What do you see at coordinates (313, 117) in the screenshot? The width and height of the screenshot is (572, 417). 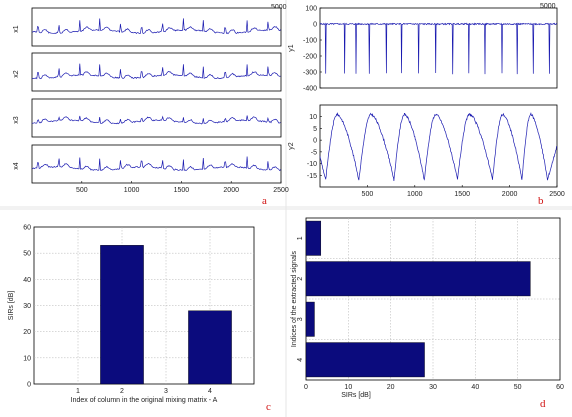 I see `panel-b-bottom-ytick-0: 10` at bounding box center [313, 117].